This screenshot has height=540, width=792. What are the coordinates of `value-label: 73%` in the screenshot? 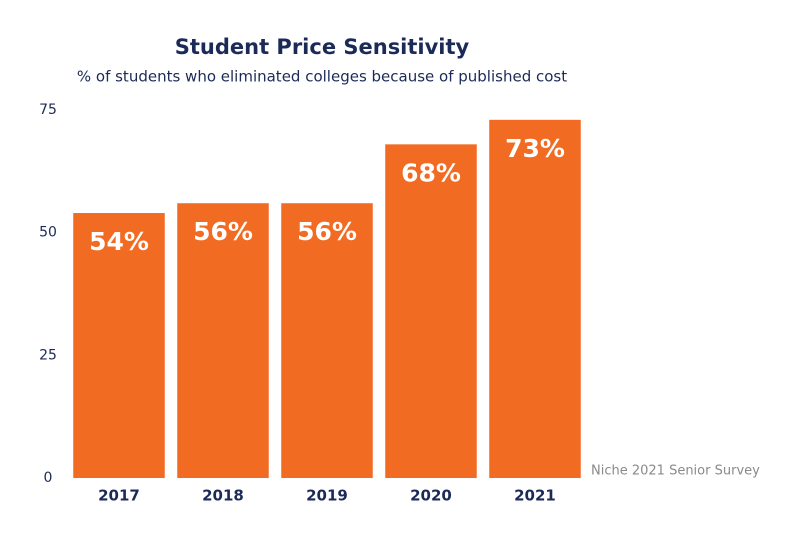 It's located at (535, 148).